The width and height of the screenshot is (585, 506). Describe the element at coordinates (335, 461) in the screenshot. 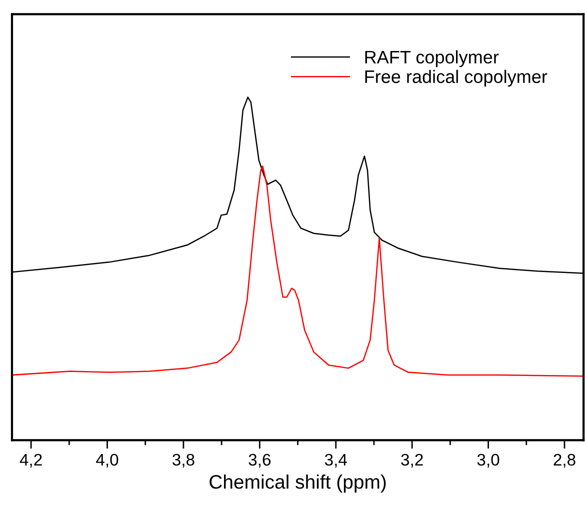

I see `x-tick-label: 3,4` at that location.